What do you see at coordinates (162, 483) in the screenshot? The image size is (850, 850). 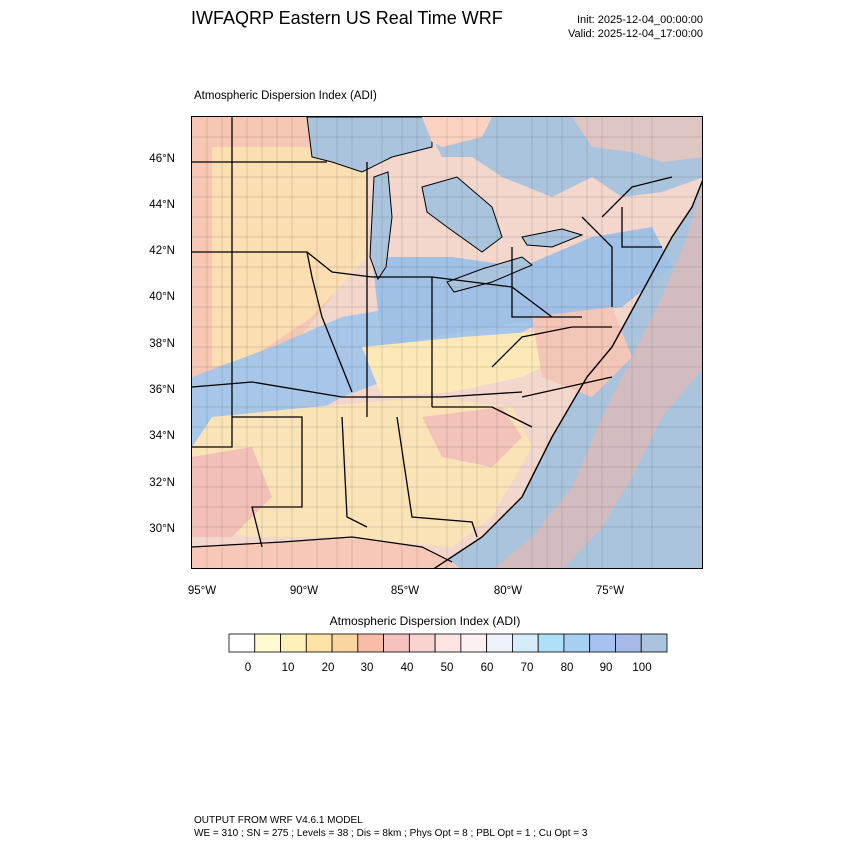 I see `lat-label-32: 32°N` at bounding box center [162, 483].